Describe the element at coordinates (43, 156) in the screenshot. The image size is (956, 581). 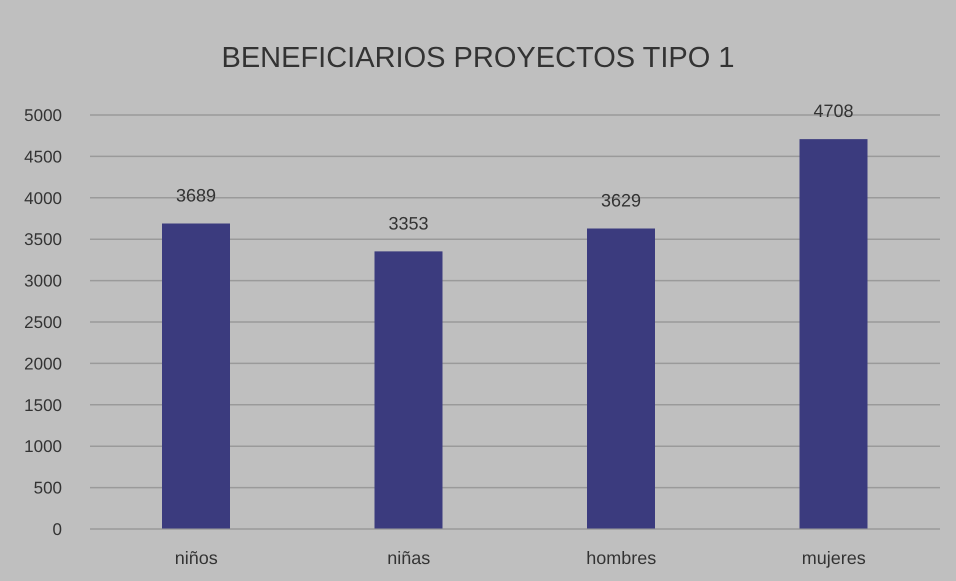
I see `y-tick-label: 4500` at that location.